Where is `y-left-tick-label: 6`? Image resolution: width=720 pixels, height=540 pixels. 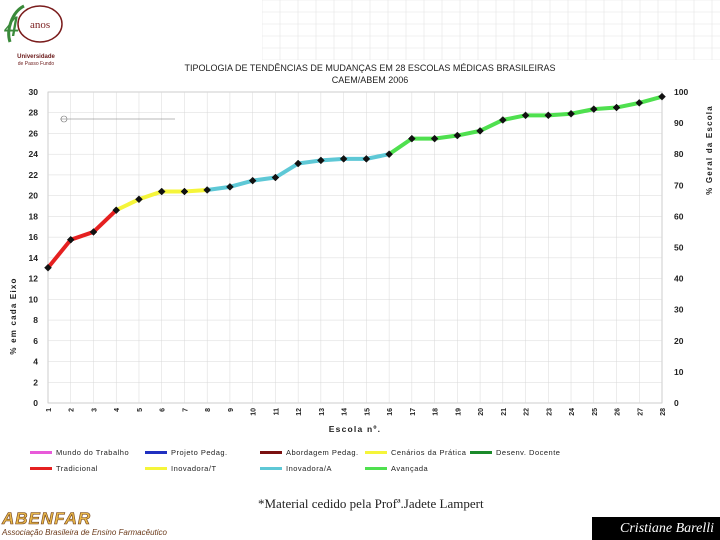
y-left-tick-label: 6 is located at coordinates (35, 341).